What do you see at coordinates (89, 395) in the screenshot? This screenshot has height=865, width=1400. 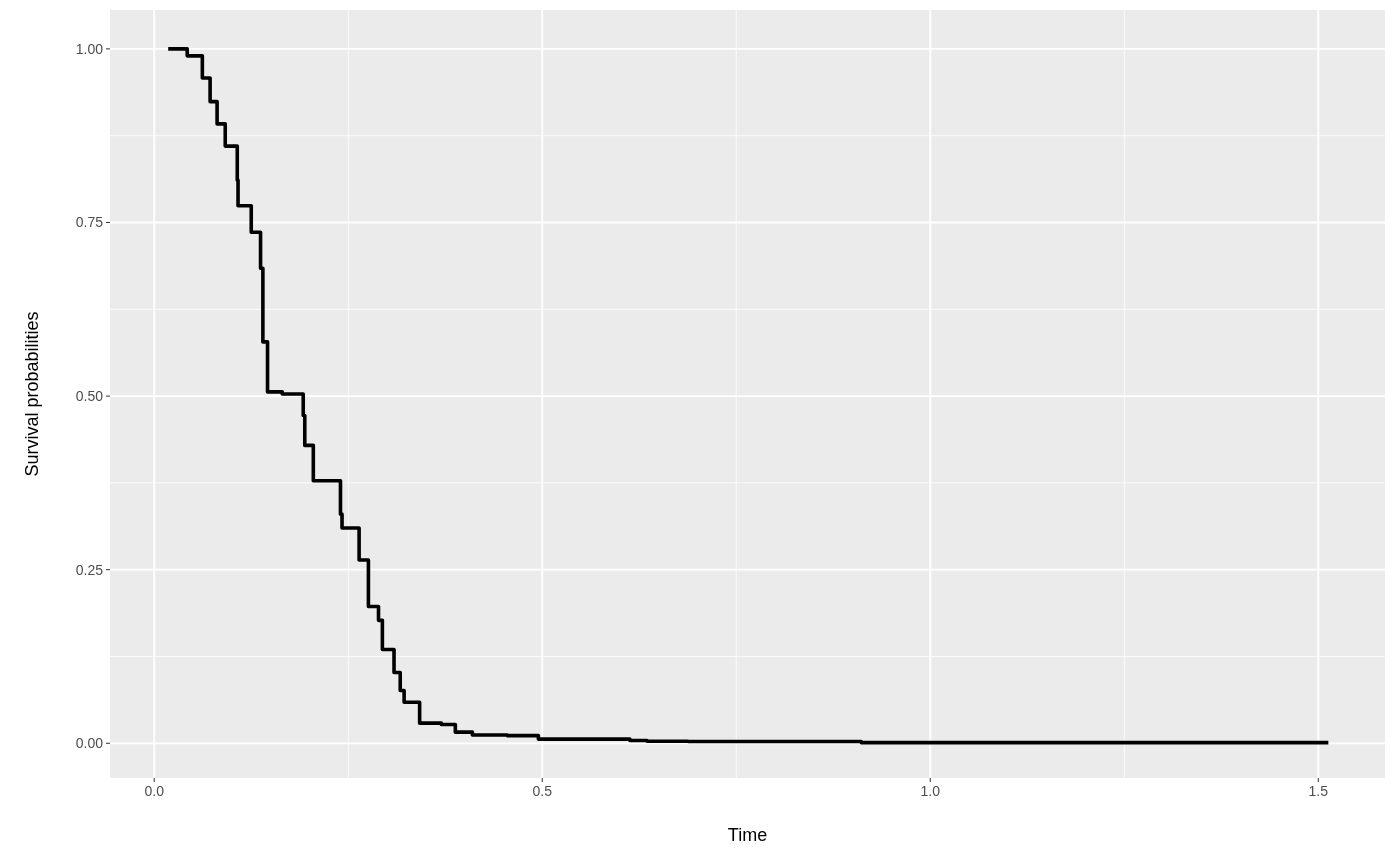 I see `y-tick-label: 0.50` at bounding box center [89, 395].